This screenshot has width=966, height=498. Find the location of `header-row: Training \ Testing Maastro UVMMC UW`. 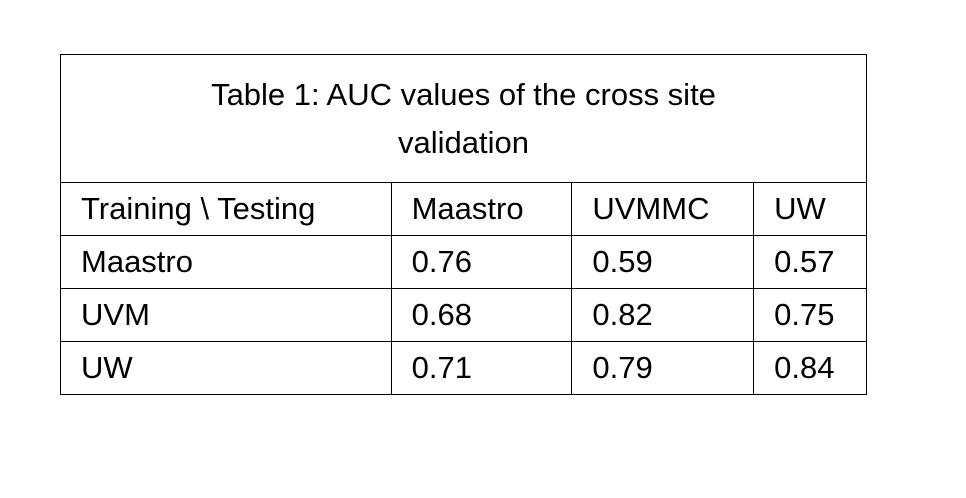

header-row: Training \ Testing Maastro UVMMC UW is located at coordinates (463, 209).